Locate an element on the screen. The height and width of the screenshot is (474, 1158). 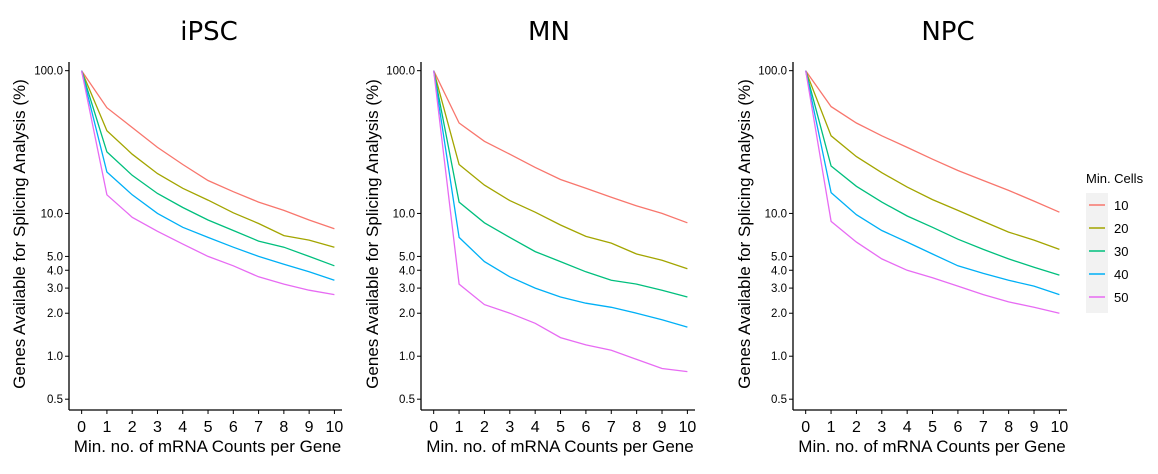
legend-label-20: 20 is located at coordinates (1121, 228).